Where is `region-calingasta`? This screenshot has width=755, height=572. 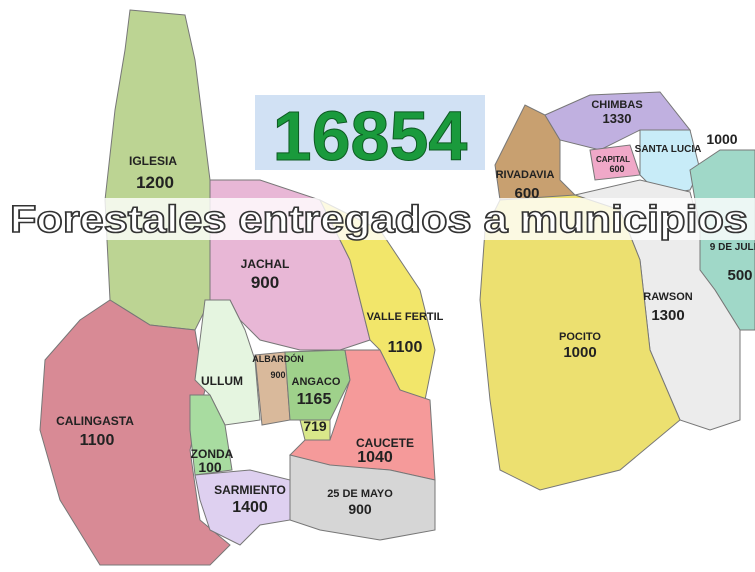 region-calingasta is located at coordinates (135, 432).